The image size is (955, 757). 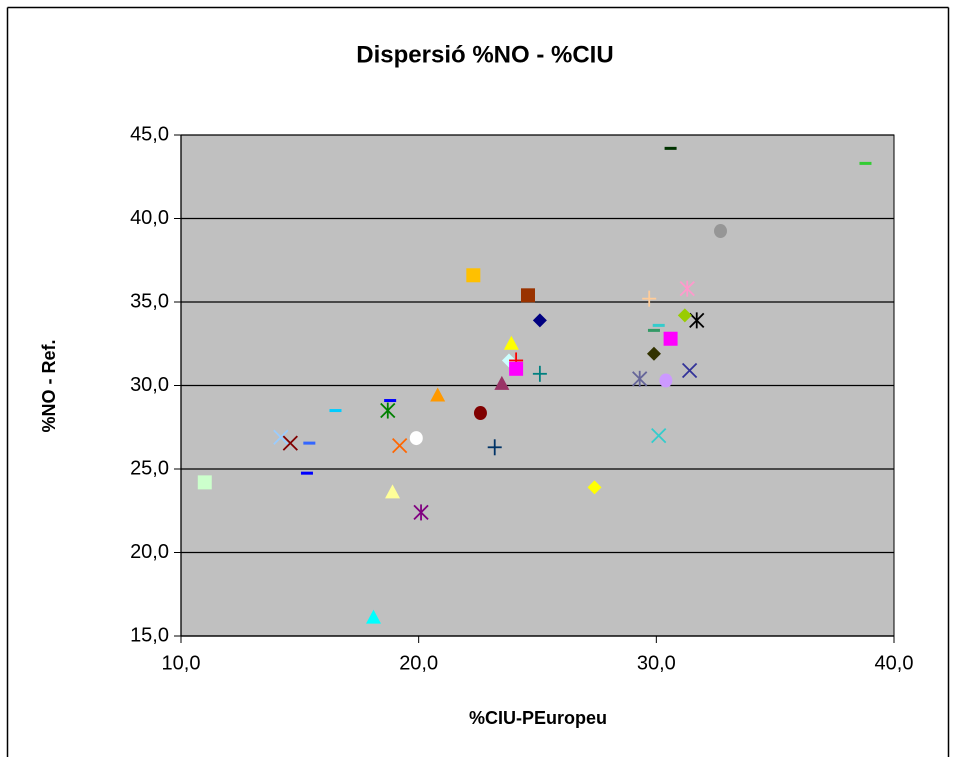 What do you see at coordinates (538, 718) in the screenshot?
I see `x-axis-label: %CIU-PEuropeu` at bounding box center [538, 718].